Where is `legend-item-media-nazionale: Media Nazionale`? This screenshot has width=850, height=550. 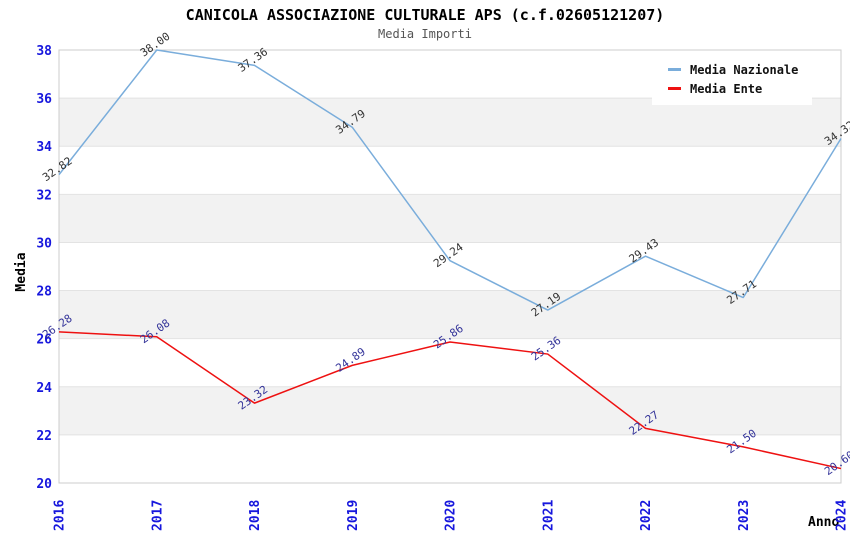
legend-item-media-nazionale: Media Nazionale is located at coordinates (740, 69).